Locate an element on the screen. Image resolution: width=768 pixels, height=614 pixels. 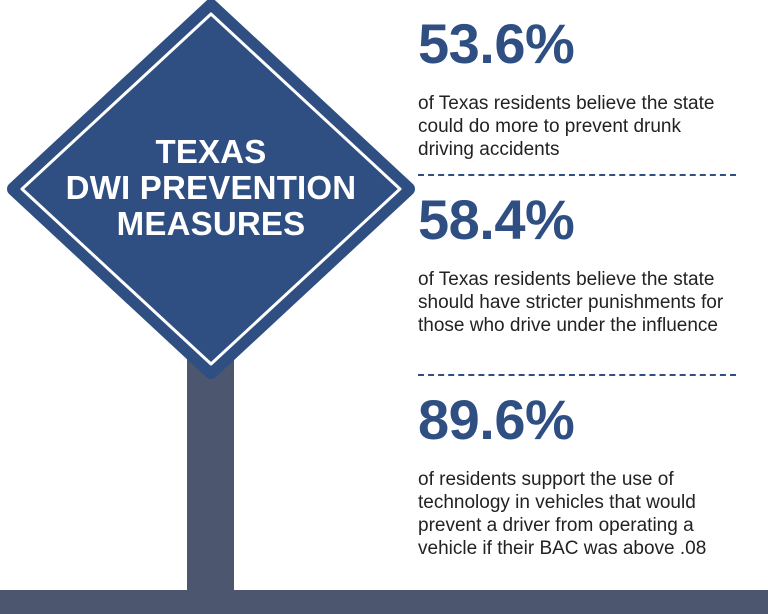
stat-percent-2: 58.4% is located at coordinates (496, 219).